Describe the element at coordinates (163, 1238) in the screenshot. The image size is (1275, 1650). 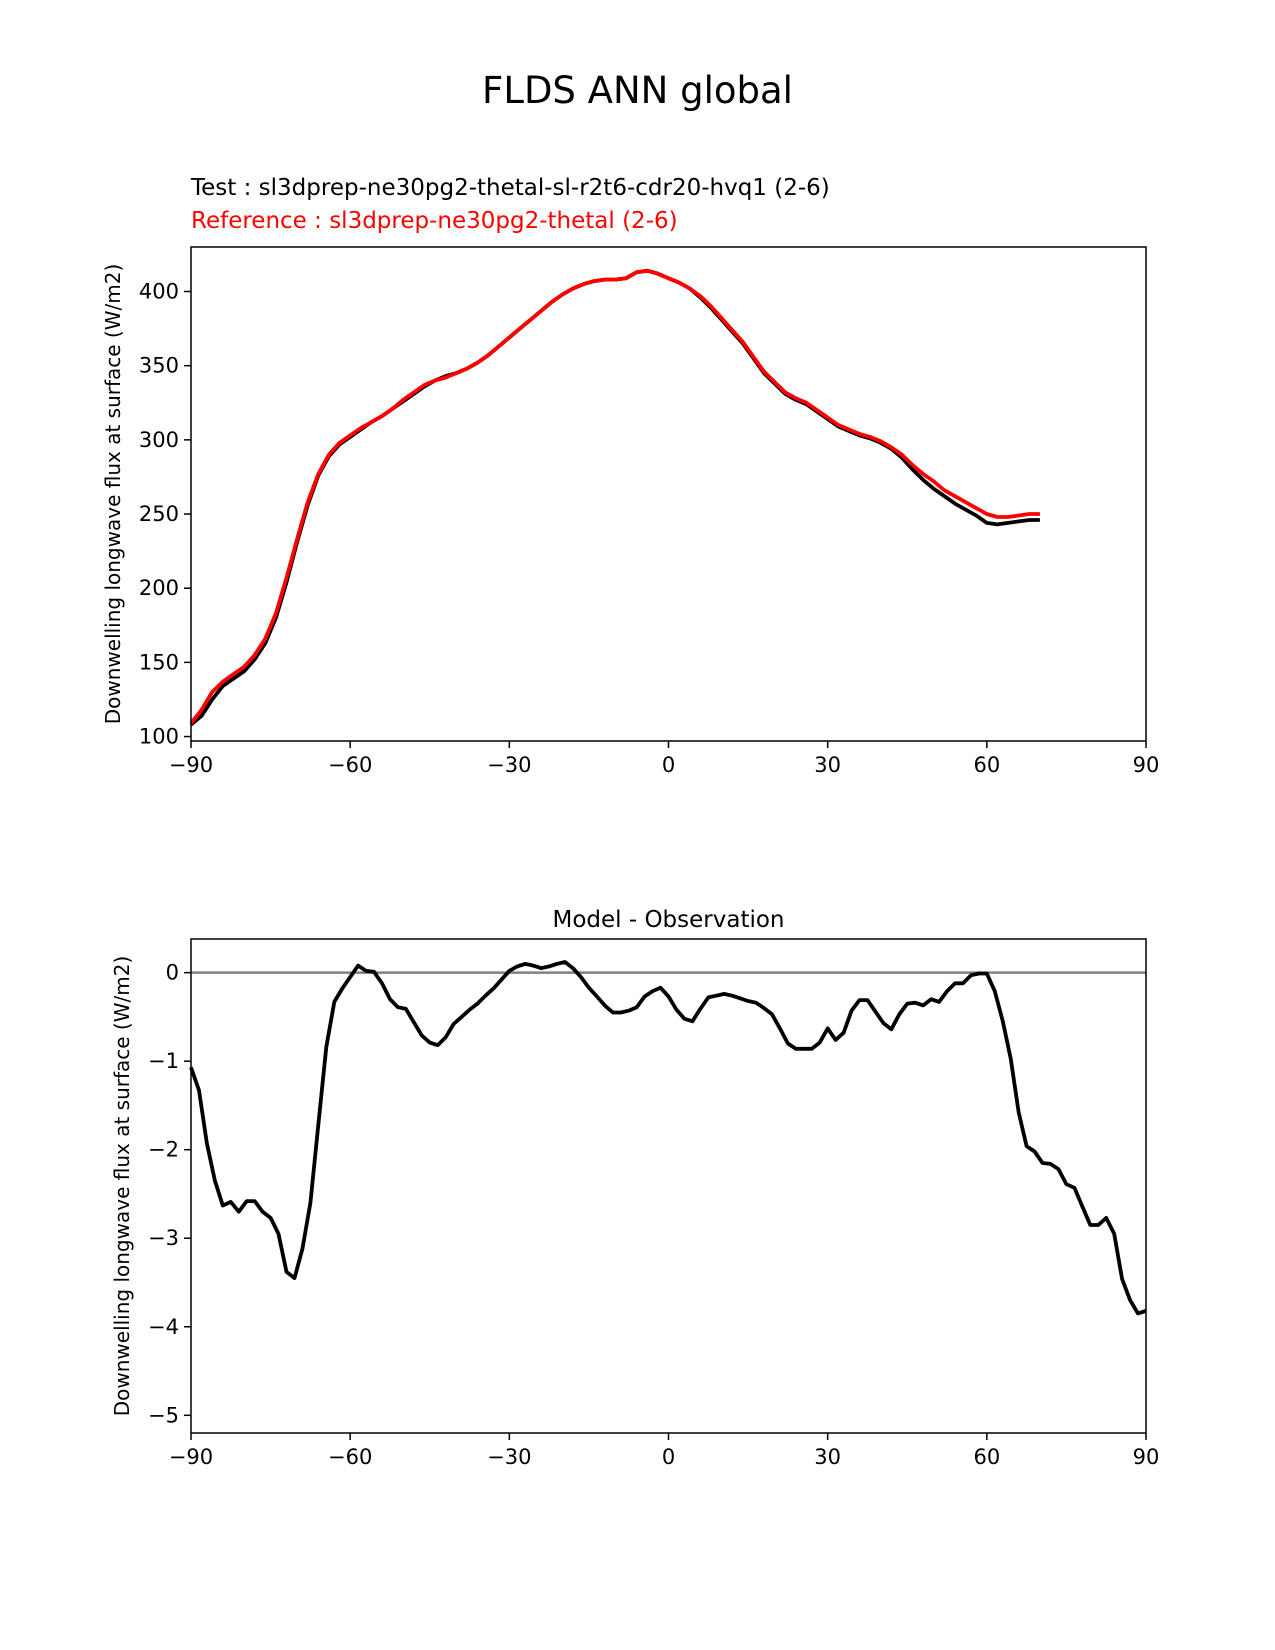
I see `y-tick-label: −3` at that location.